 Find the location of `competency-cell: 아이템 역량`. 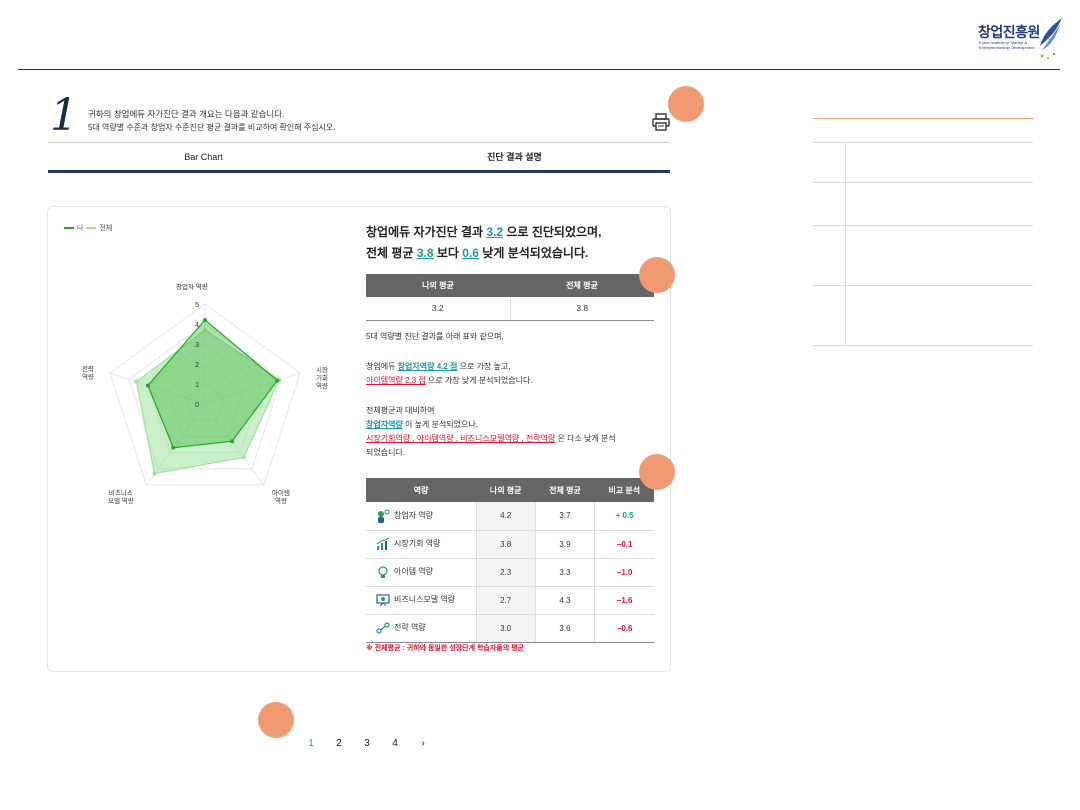

competency-cell: 아이템 역량 is located at coordinates (421, 572).